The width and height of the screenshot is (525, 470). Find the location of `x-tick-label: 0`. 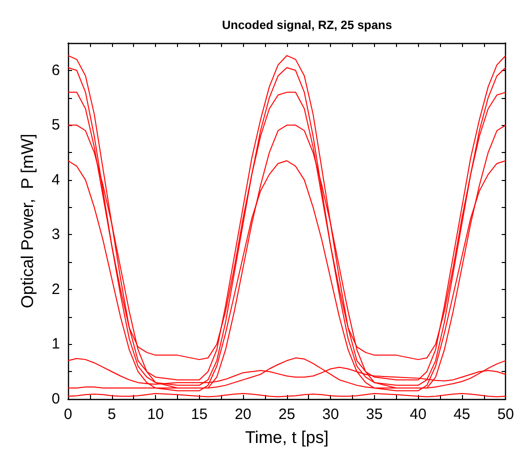

x-tick-label: 0 is located at coordinates (68, 414).